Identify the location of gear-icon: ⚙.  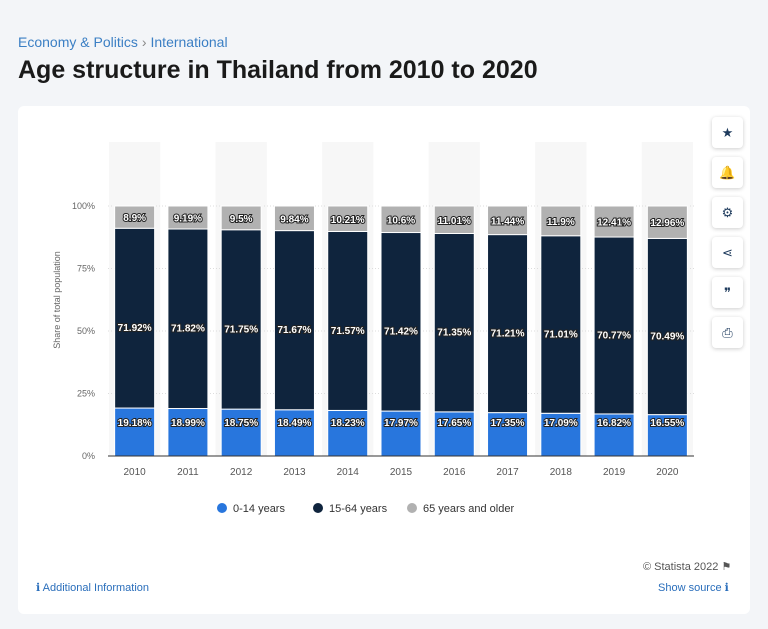
(727, 212).